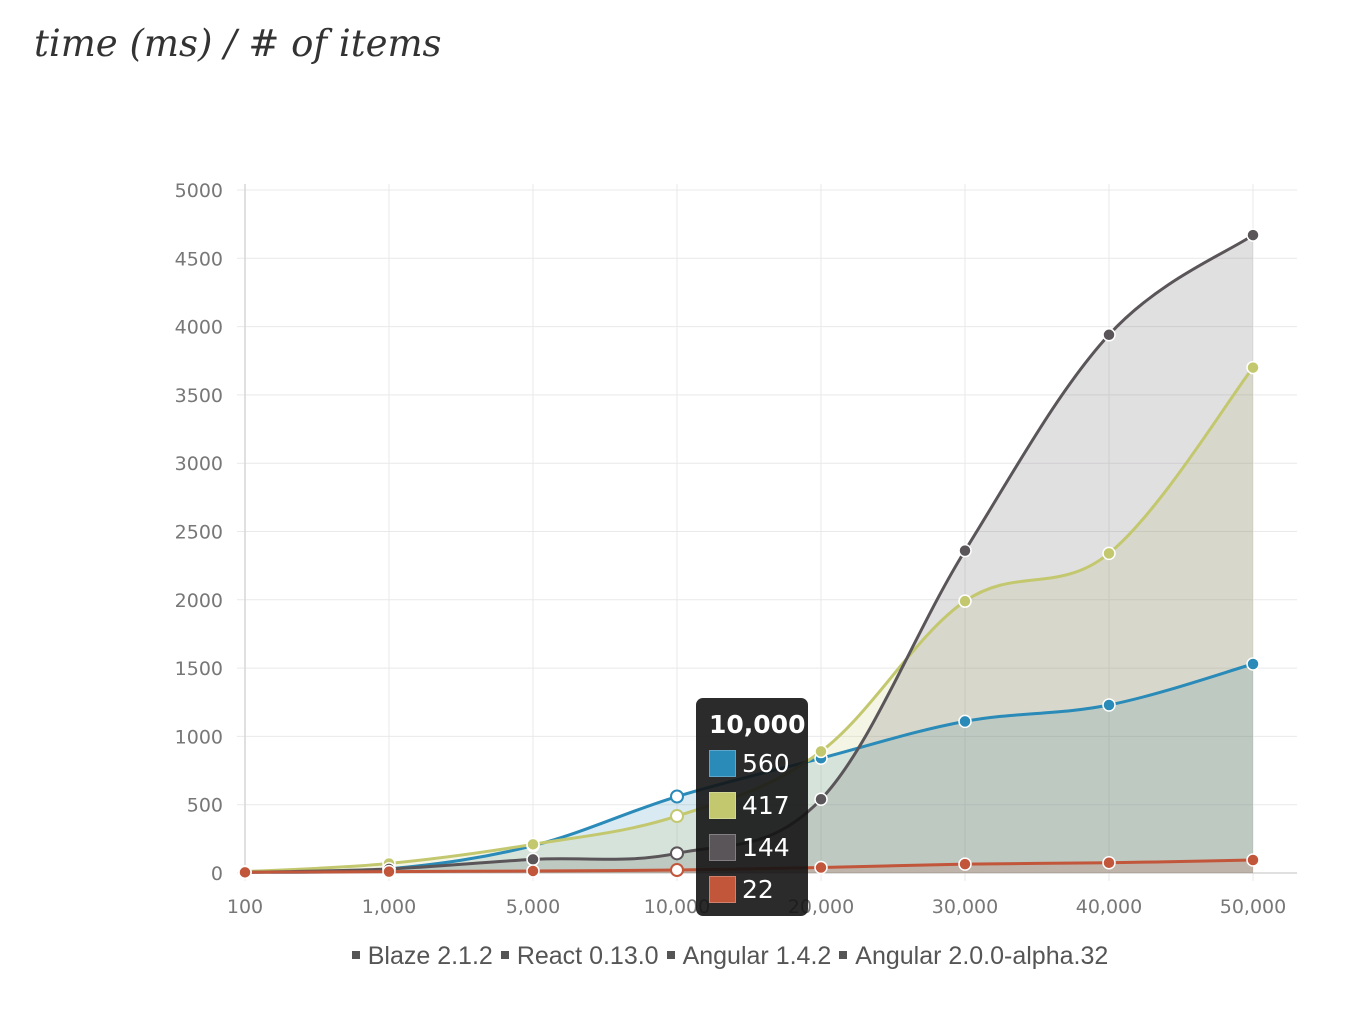 Image resolution: width=1354 pixels, height=1016 pixels. Describe the element at coordinates (245, 907) in the screenshot. I see `x-tick-label: 100` at that location.